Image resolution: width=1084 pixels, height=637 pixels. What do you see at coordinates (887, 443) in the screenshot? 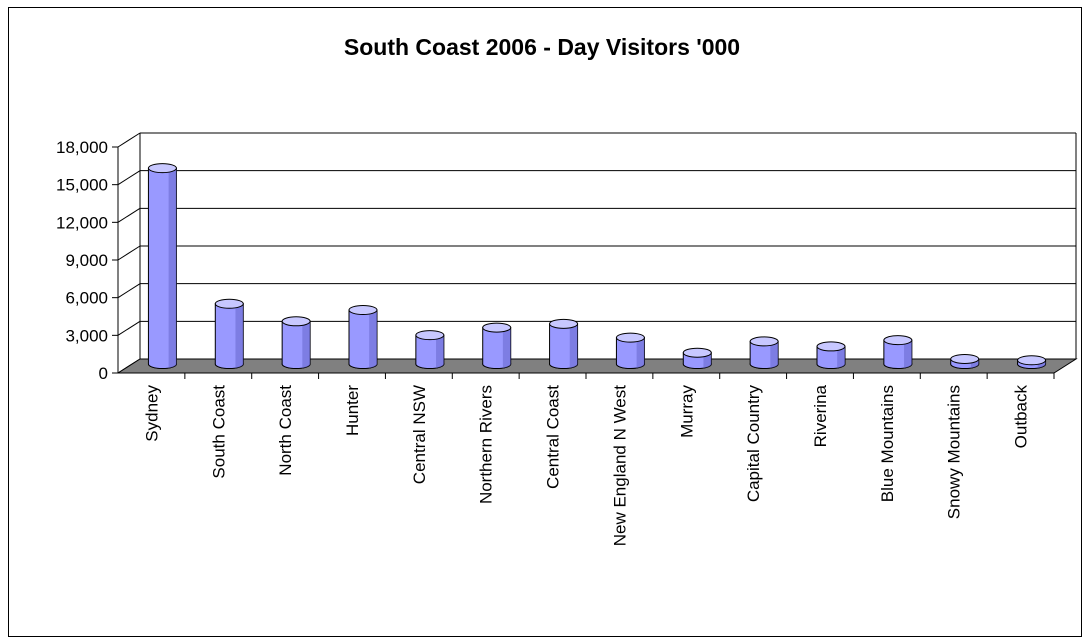
I see `x-tick-label: Blue Mountains` at bounding box center [887, 443].